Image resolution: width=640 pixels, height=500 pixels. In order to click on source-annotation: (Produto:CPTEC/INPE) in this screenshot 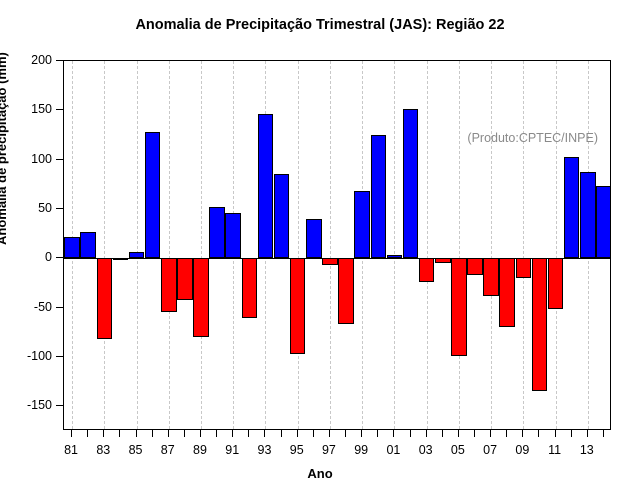, I will do `click(532, 138)`.